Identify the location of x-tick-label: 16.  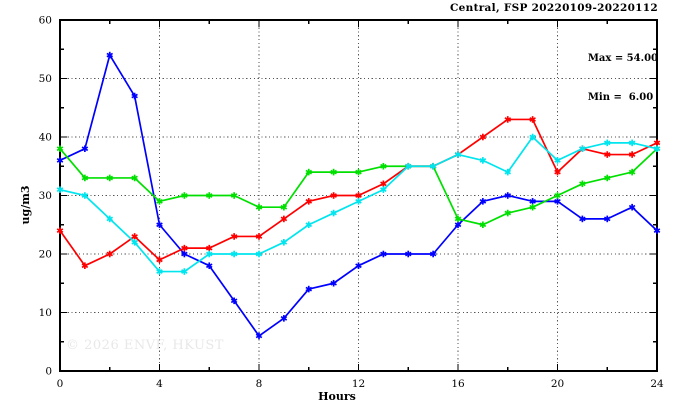
(458, 384).